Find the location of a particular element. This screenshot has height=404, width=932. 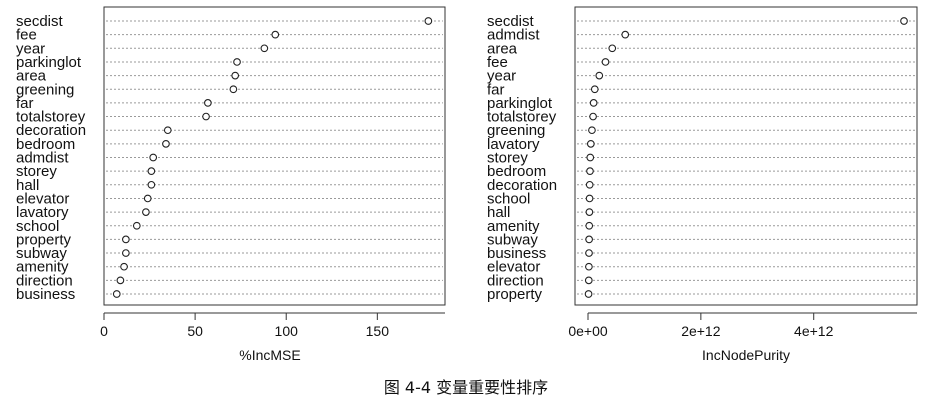

x-tick-label: 0 is located at coordinates (104, 331).